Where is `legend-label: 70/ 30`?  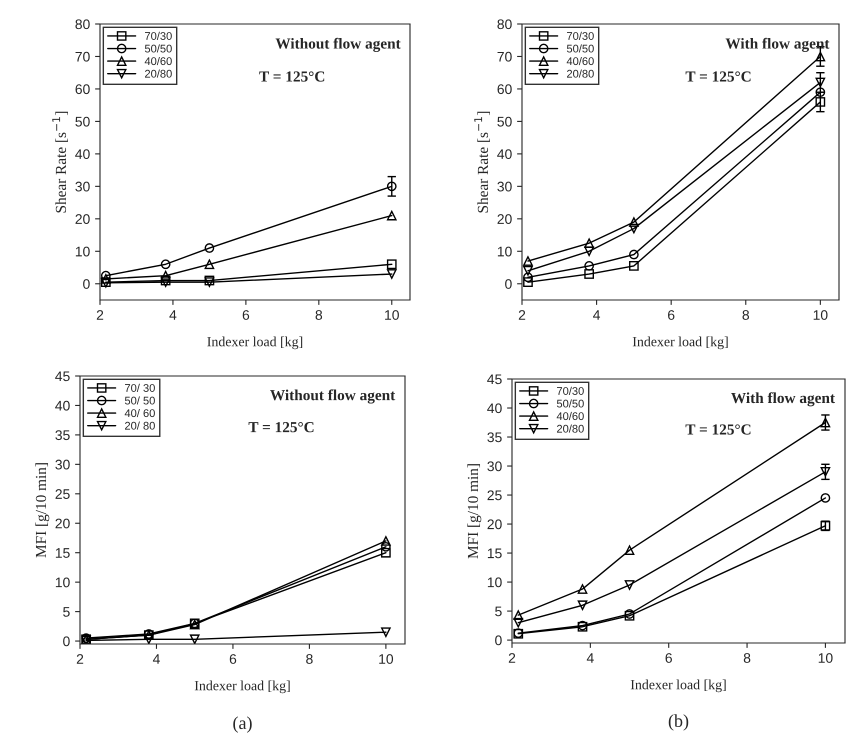 legend-label: 70/ 30 is located at coordinates (140, 388).